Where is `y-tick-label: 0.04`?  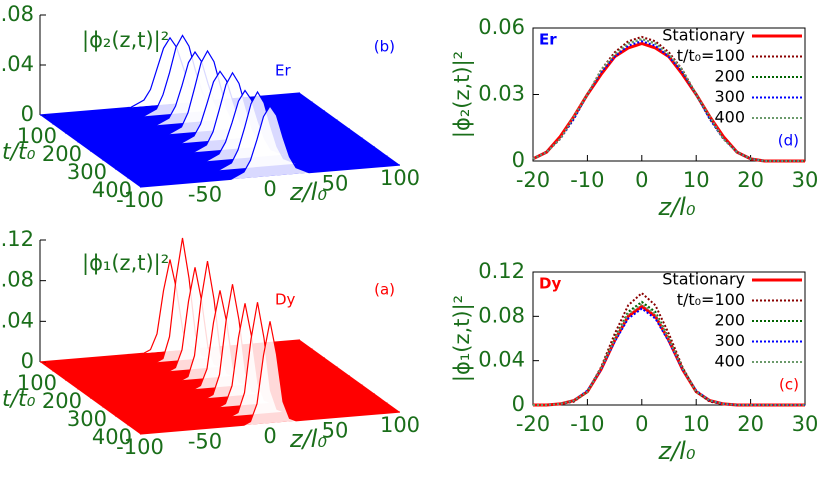
y-tick-label: 0.04 is located at coordinates (501, 360).